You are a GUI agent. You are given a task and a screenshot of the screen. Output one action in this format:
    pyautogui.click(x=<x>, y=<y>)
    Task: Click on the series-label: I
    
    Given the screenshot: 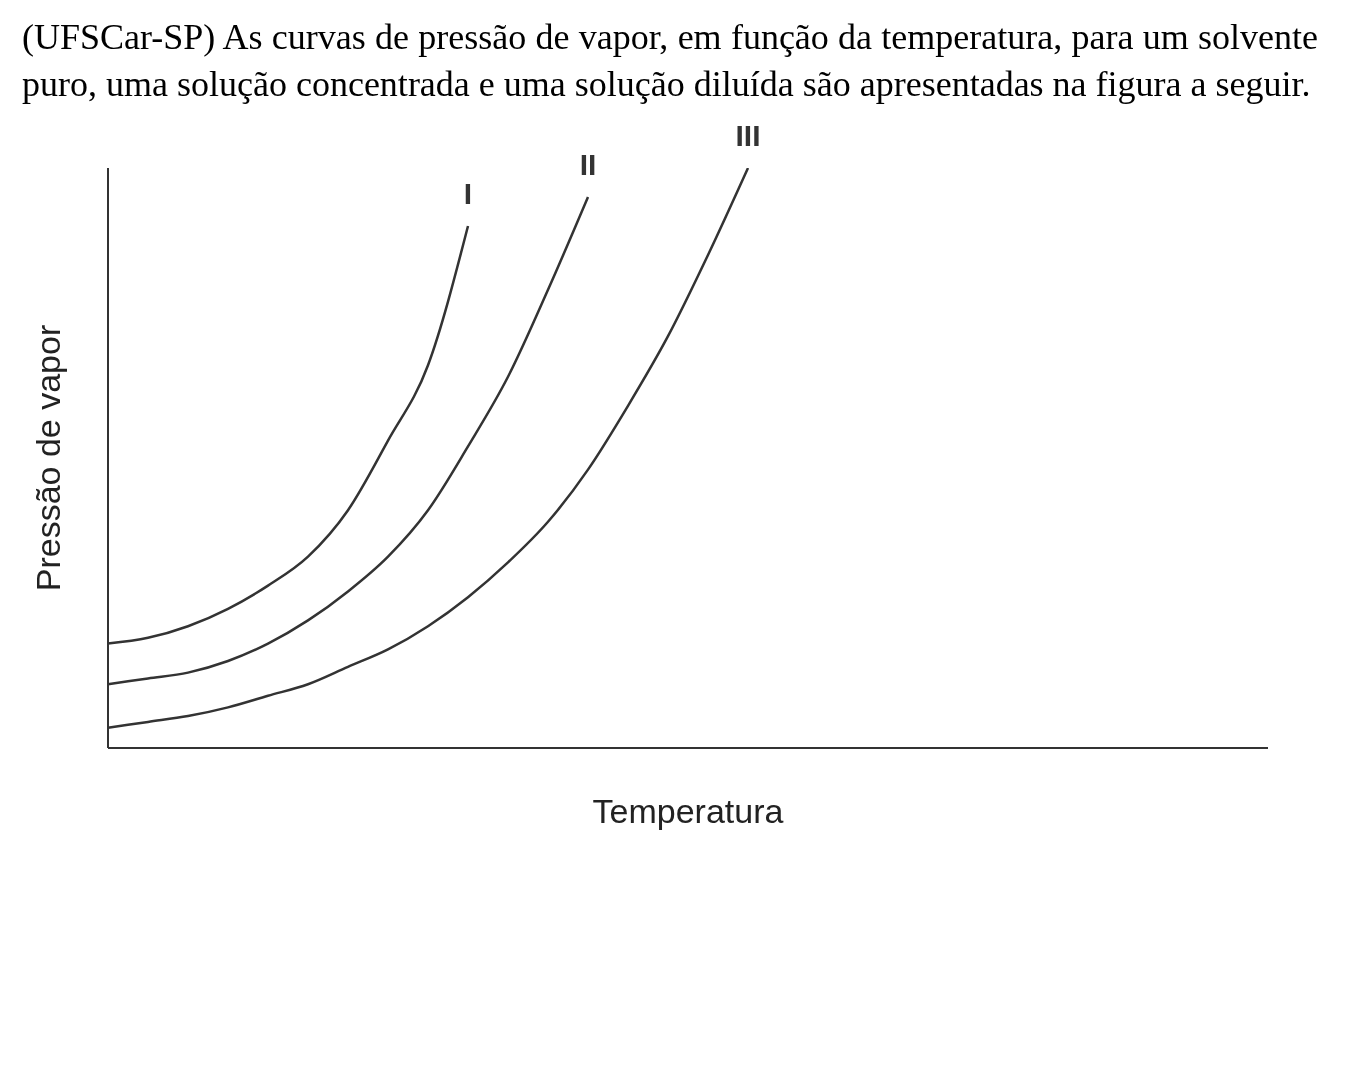 What is the action you would take?
    pyautogui.click(x=468, y=193)
    